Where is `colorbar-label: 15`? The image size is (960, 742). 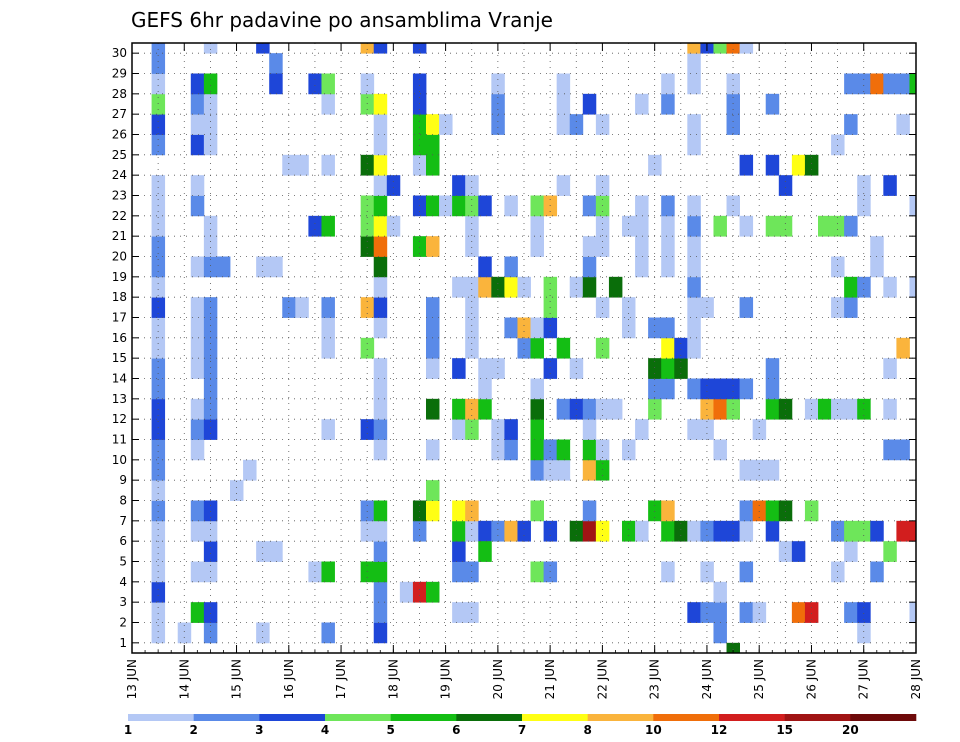 colorbar-label: 15 is located at coordinates (784, 730).